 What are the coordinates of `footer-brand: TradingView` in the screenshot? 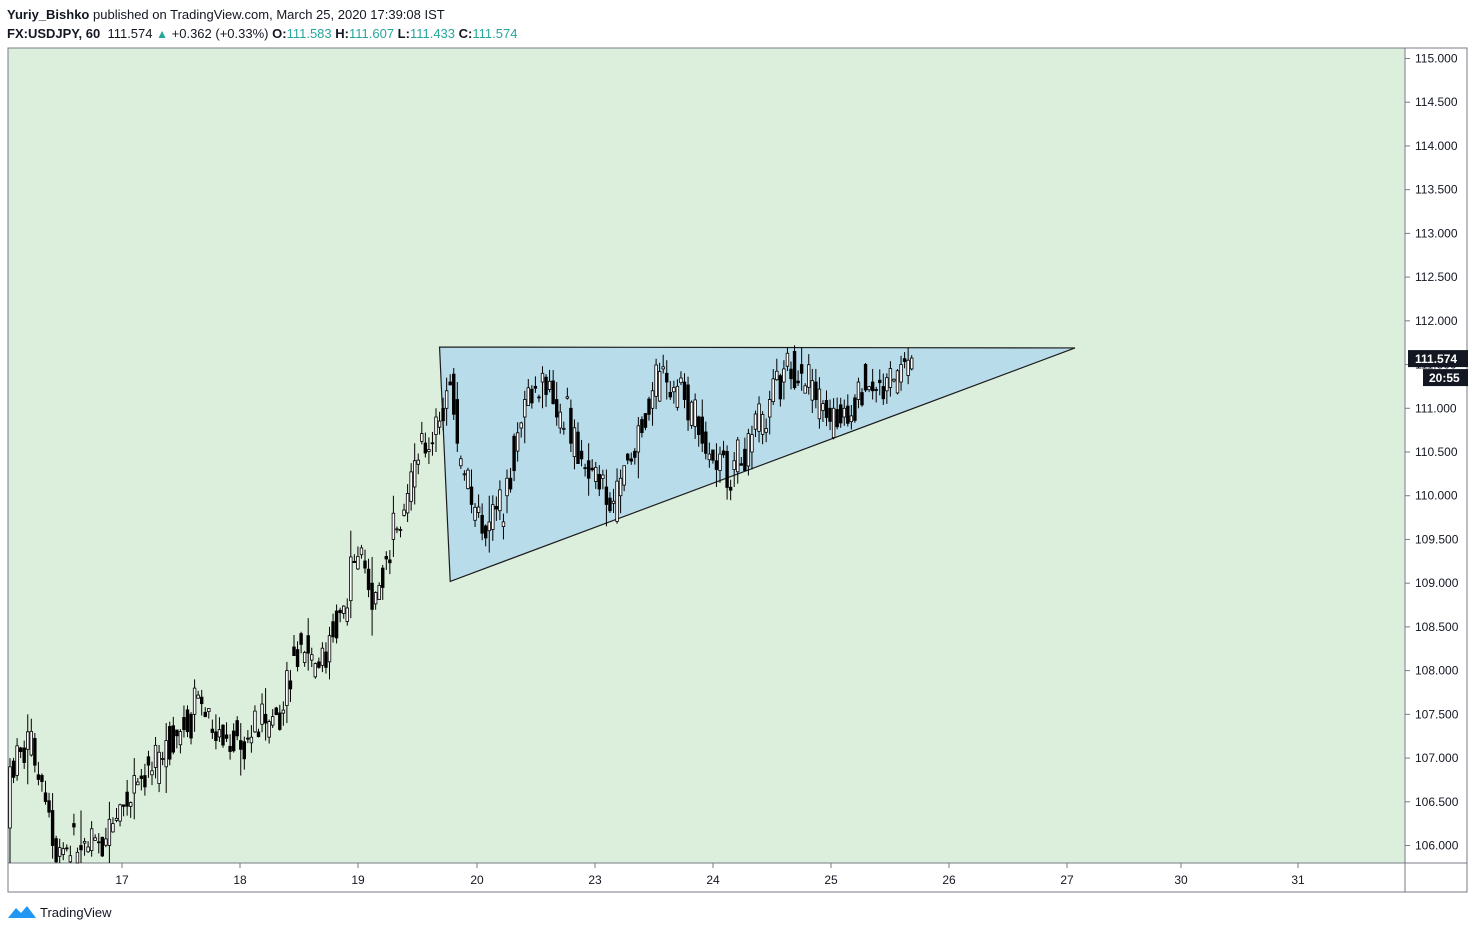 It's located at (60, 912).